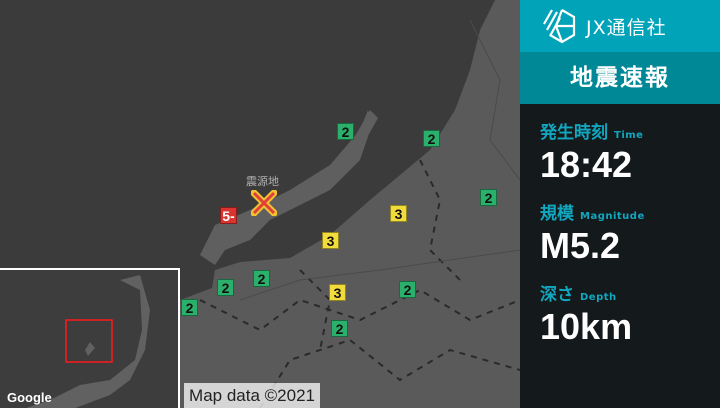 This screenshot has height=408, width=720. I want to click on depth-label: 深さ, so click(557, 295).